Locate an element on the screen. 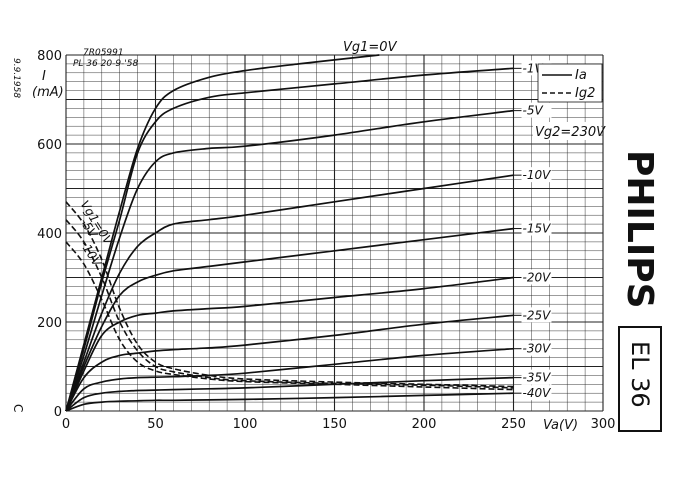  y-axis-unit: (mA) is located at coordinates (48, 92).